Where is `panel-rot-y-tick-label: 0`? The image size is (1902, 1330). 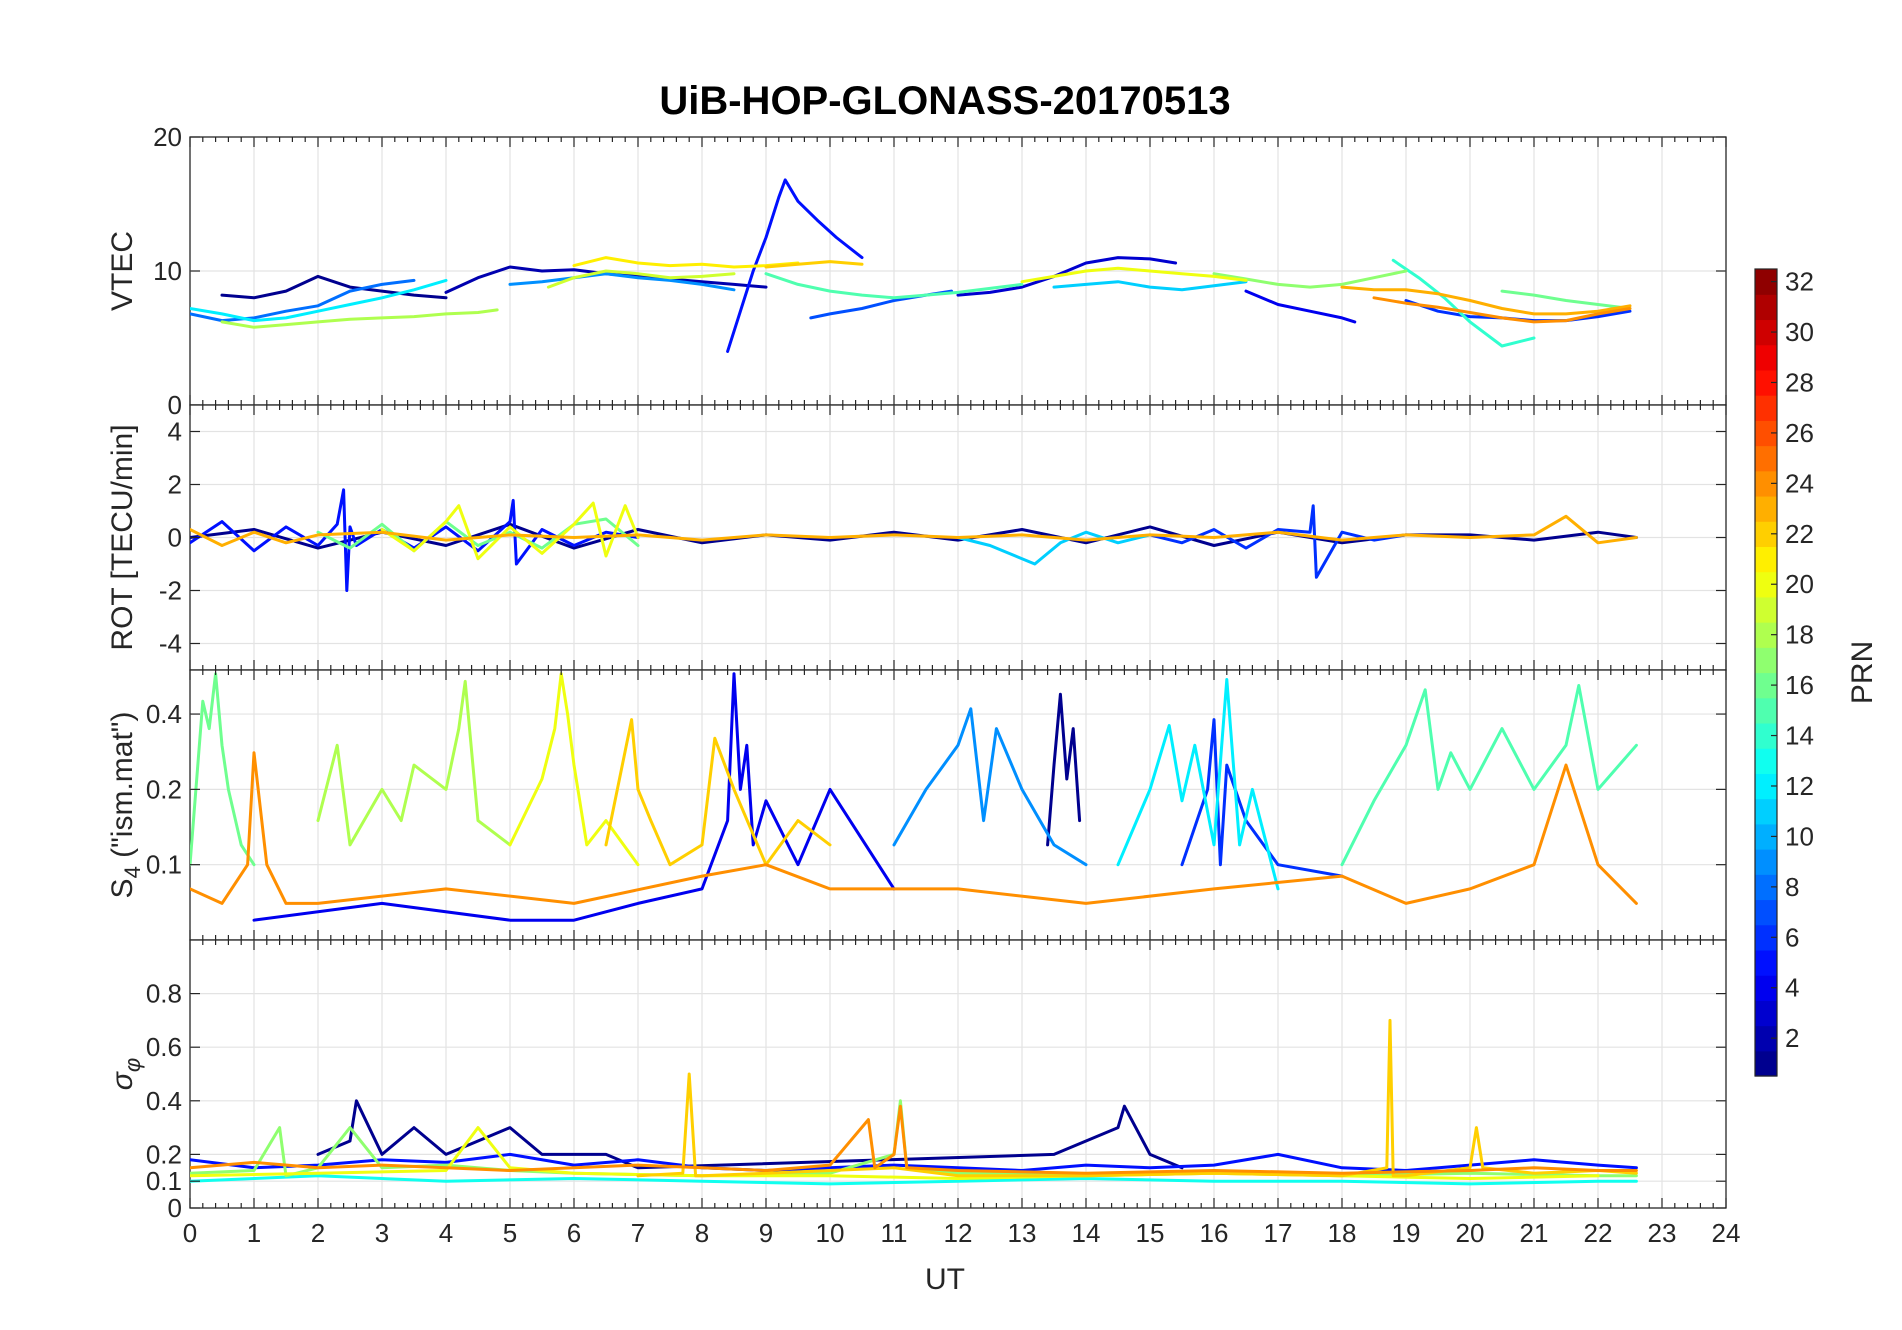 panel-rot-y-tick-label: 0 is located at coordinates (175, 538).